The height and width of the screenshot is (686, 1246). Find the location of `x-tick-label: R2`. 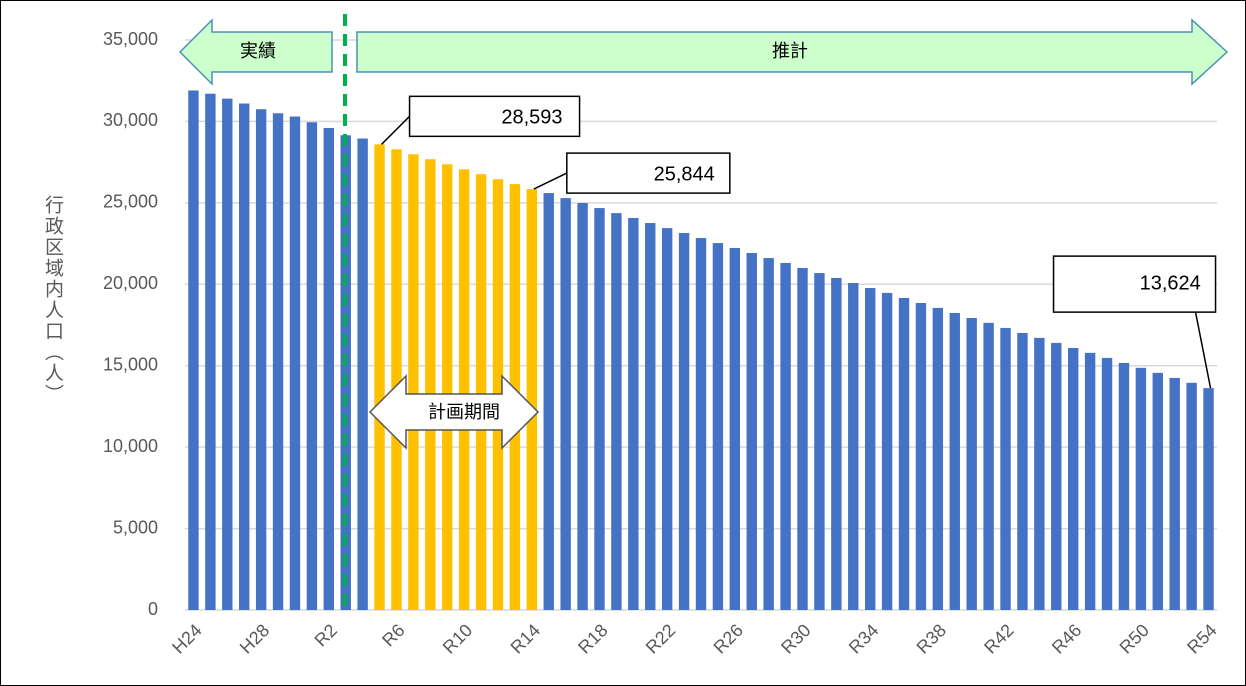

x-tick-label: R2 is located at coordinates (326, 635).